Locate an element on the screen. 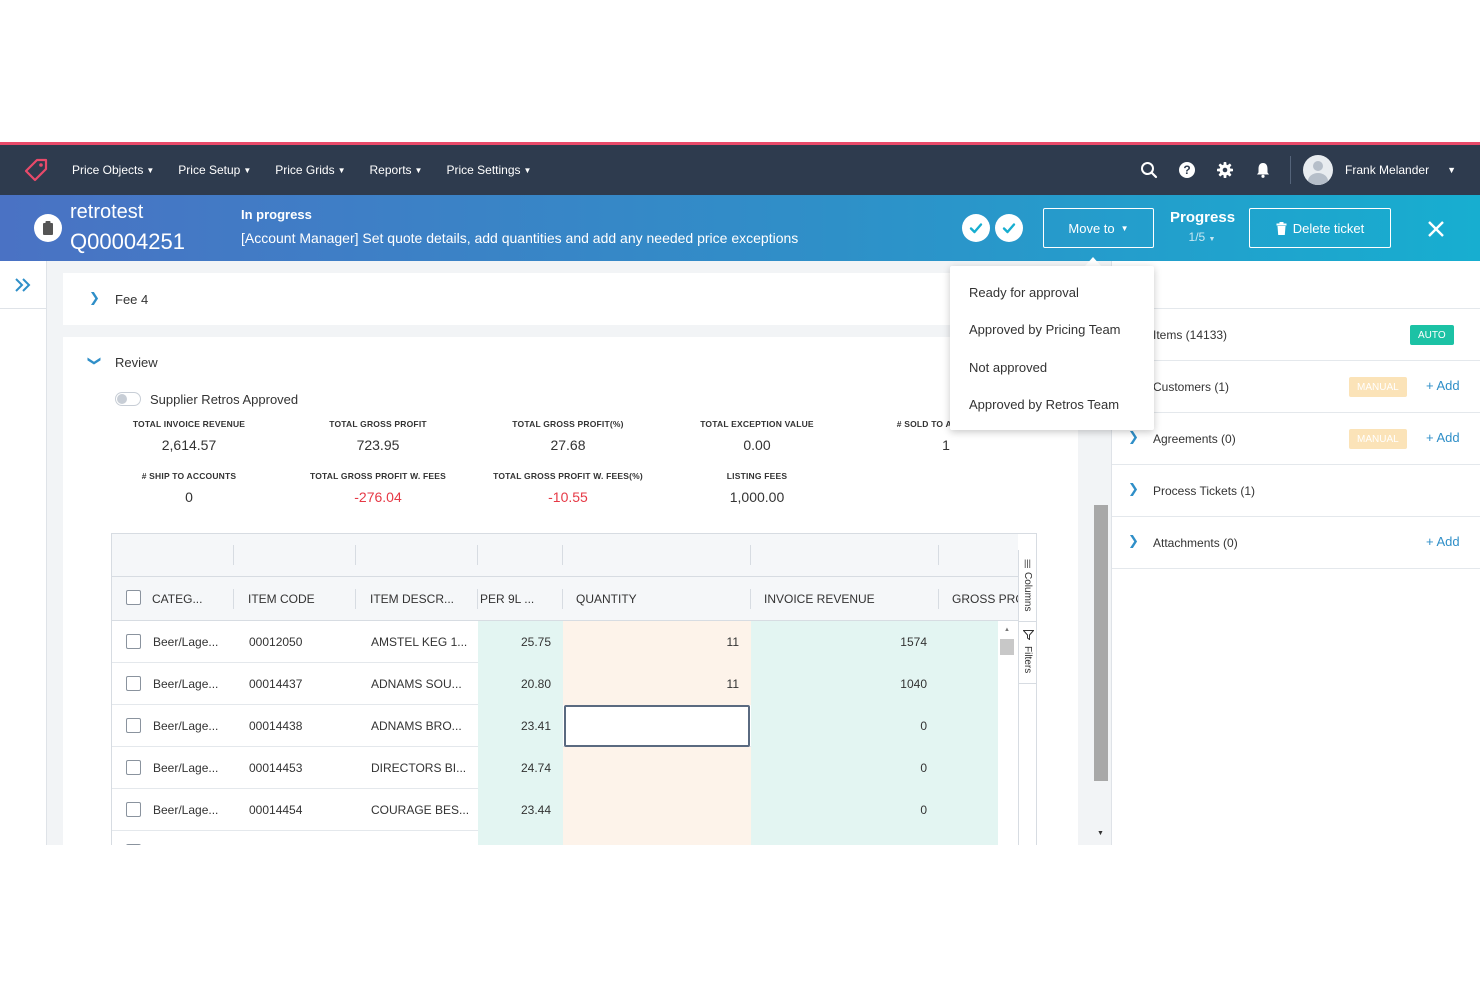 The width and height of the screenshot is (1480, 987). bell-icon is located at coordinates (1263, 170).